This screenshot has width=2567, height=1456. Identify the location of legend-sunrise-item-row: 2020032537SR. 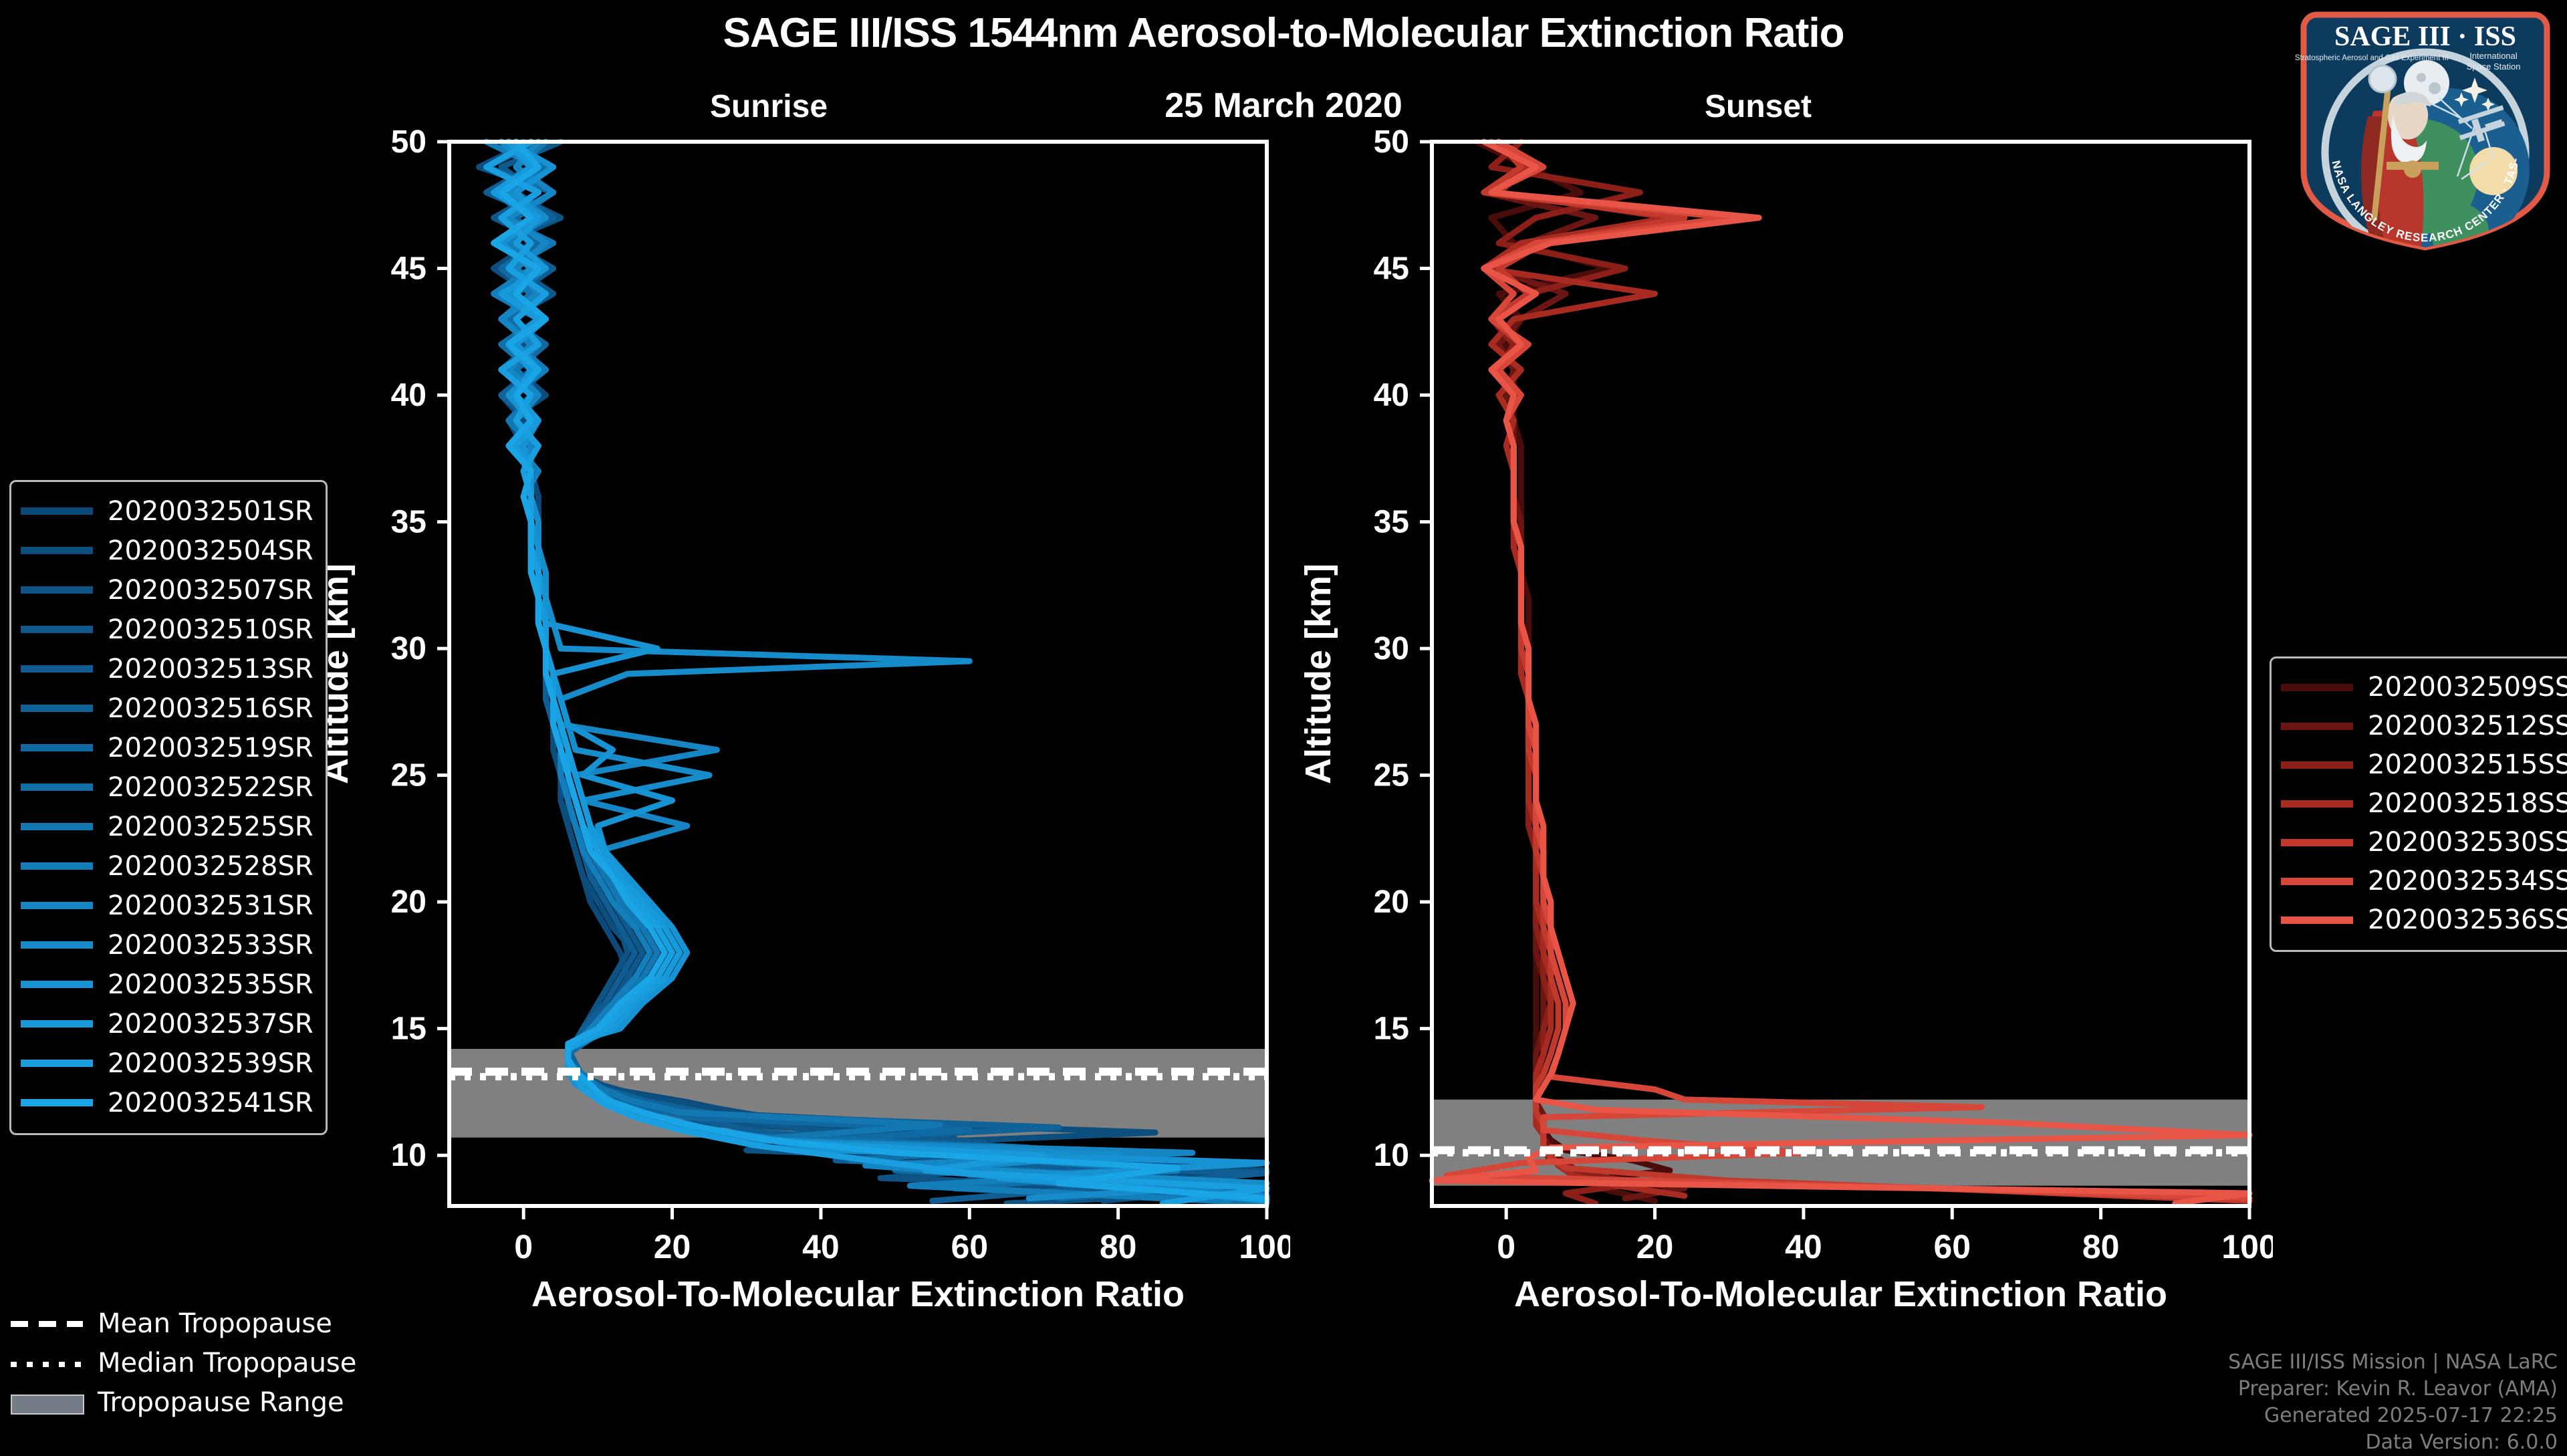
(167, 1024).